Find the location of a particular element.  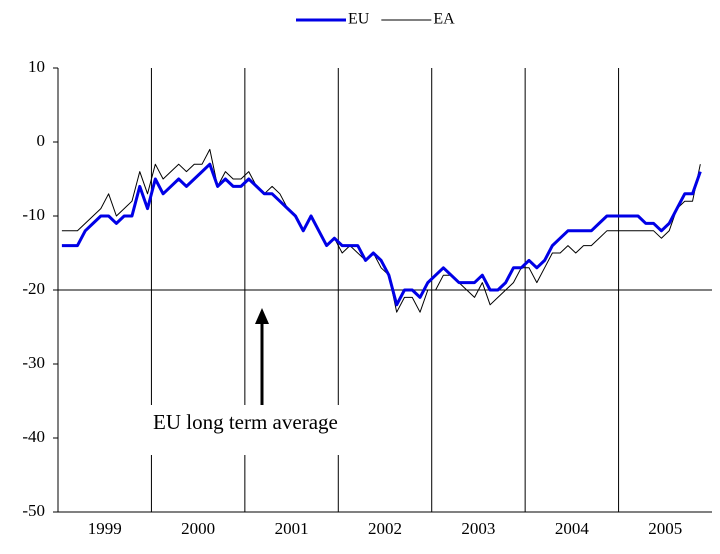

annotation: EU long term average is located at coordinates (245, 422).